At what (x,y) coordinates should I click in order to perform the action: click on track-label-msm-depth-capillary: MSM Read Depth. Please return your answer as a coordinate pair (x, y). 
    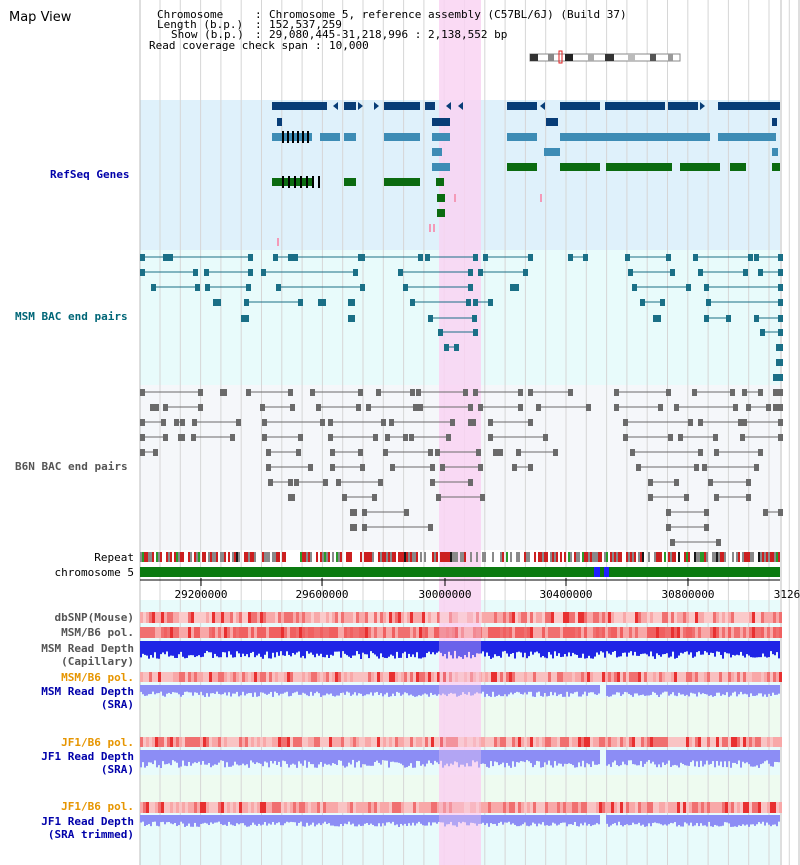
    Looking at the image, I should click on (87, 648).